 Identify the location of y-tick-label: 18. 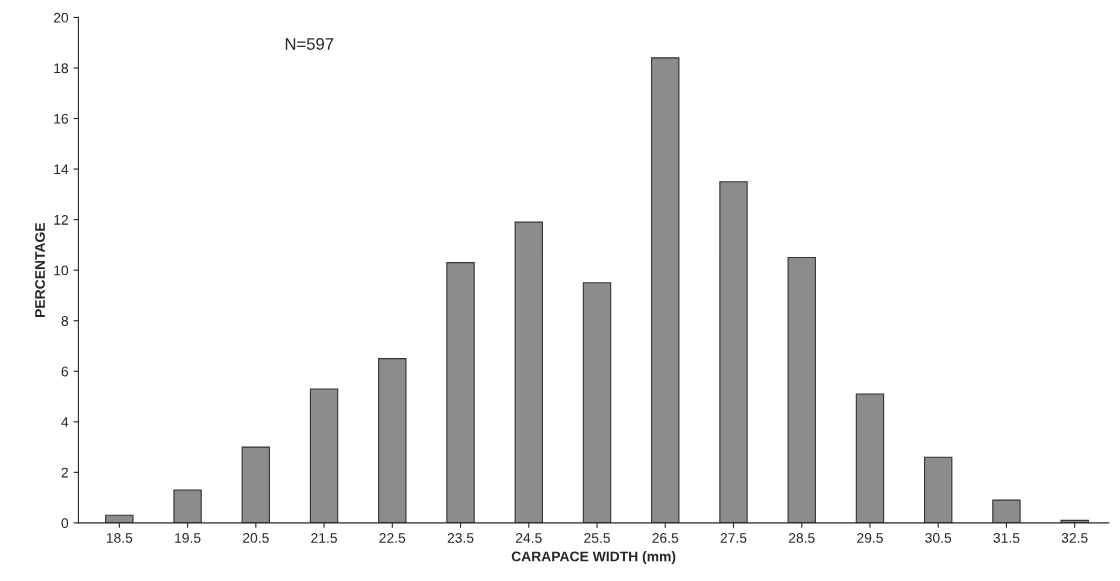
(61, 68).